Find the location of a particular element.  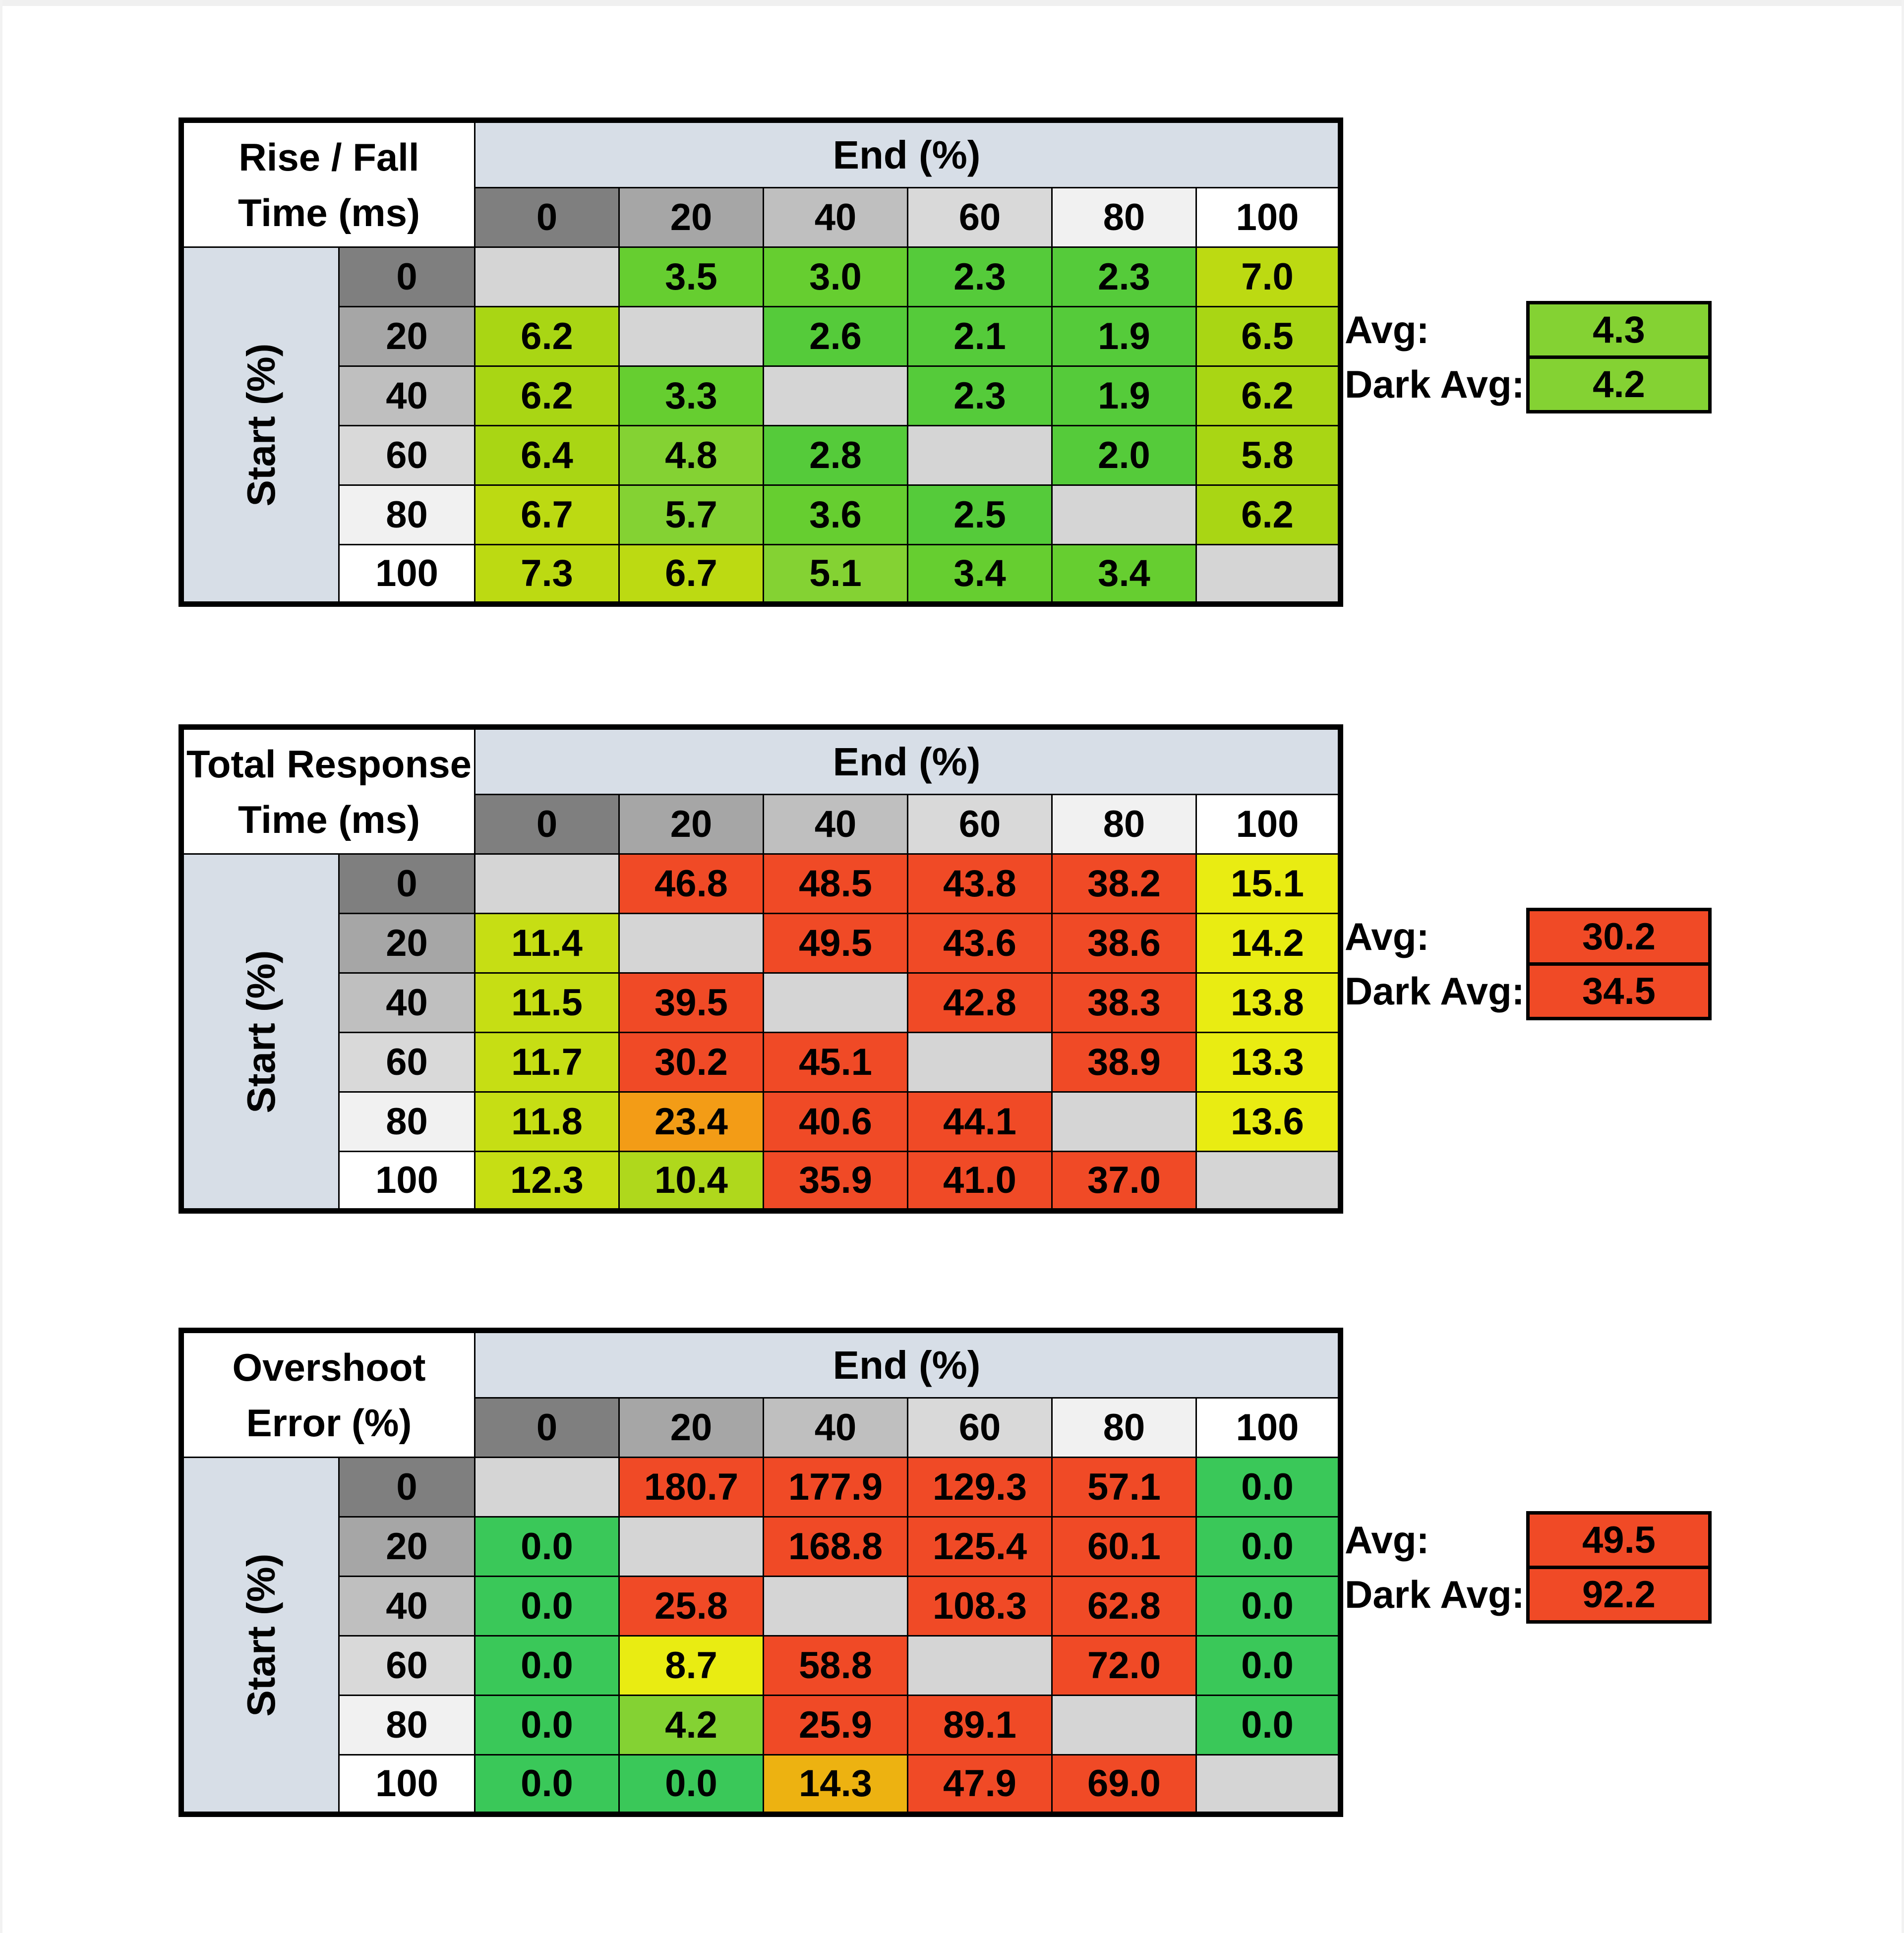

matrix-cell: 129.3 is located at coordinates (980, 1487).